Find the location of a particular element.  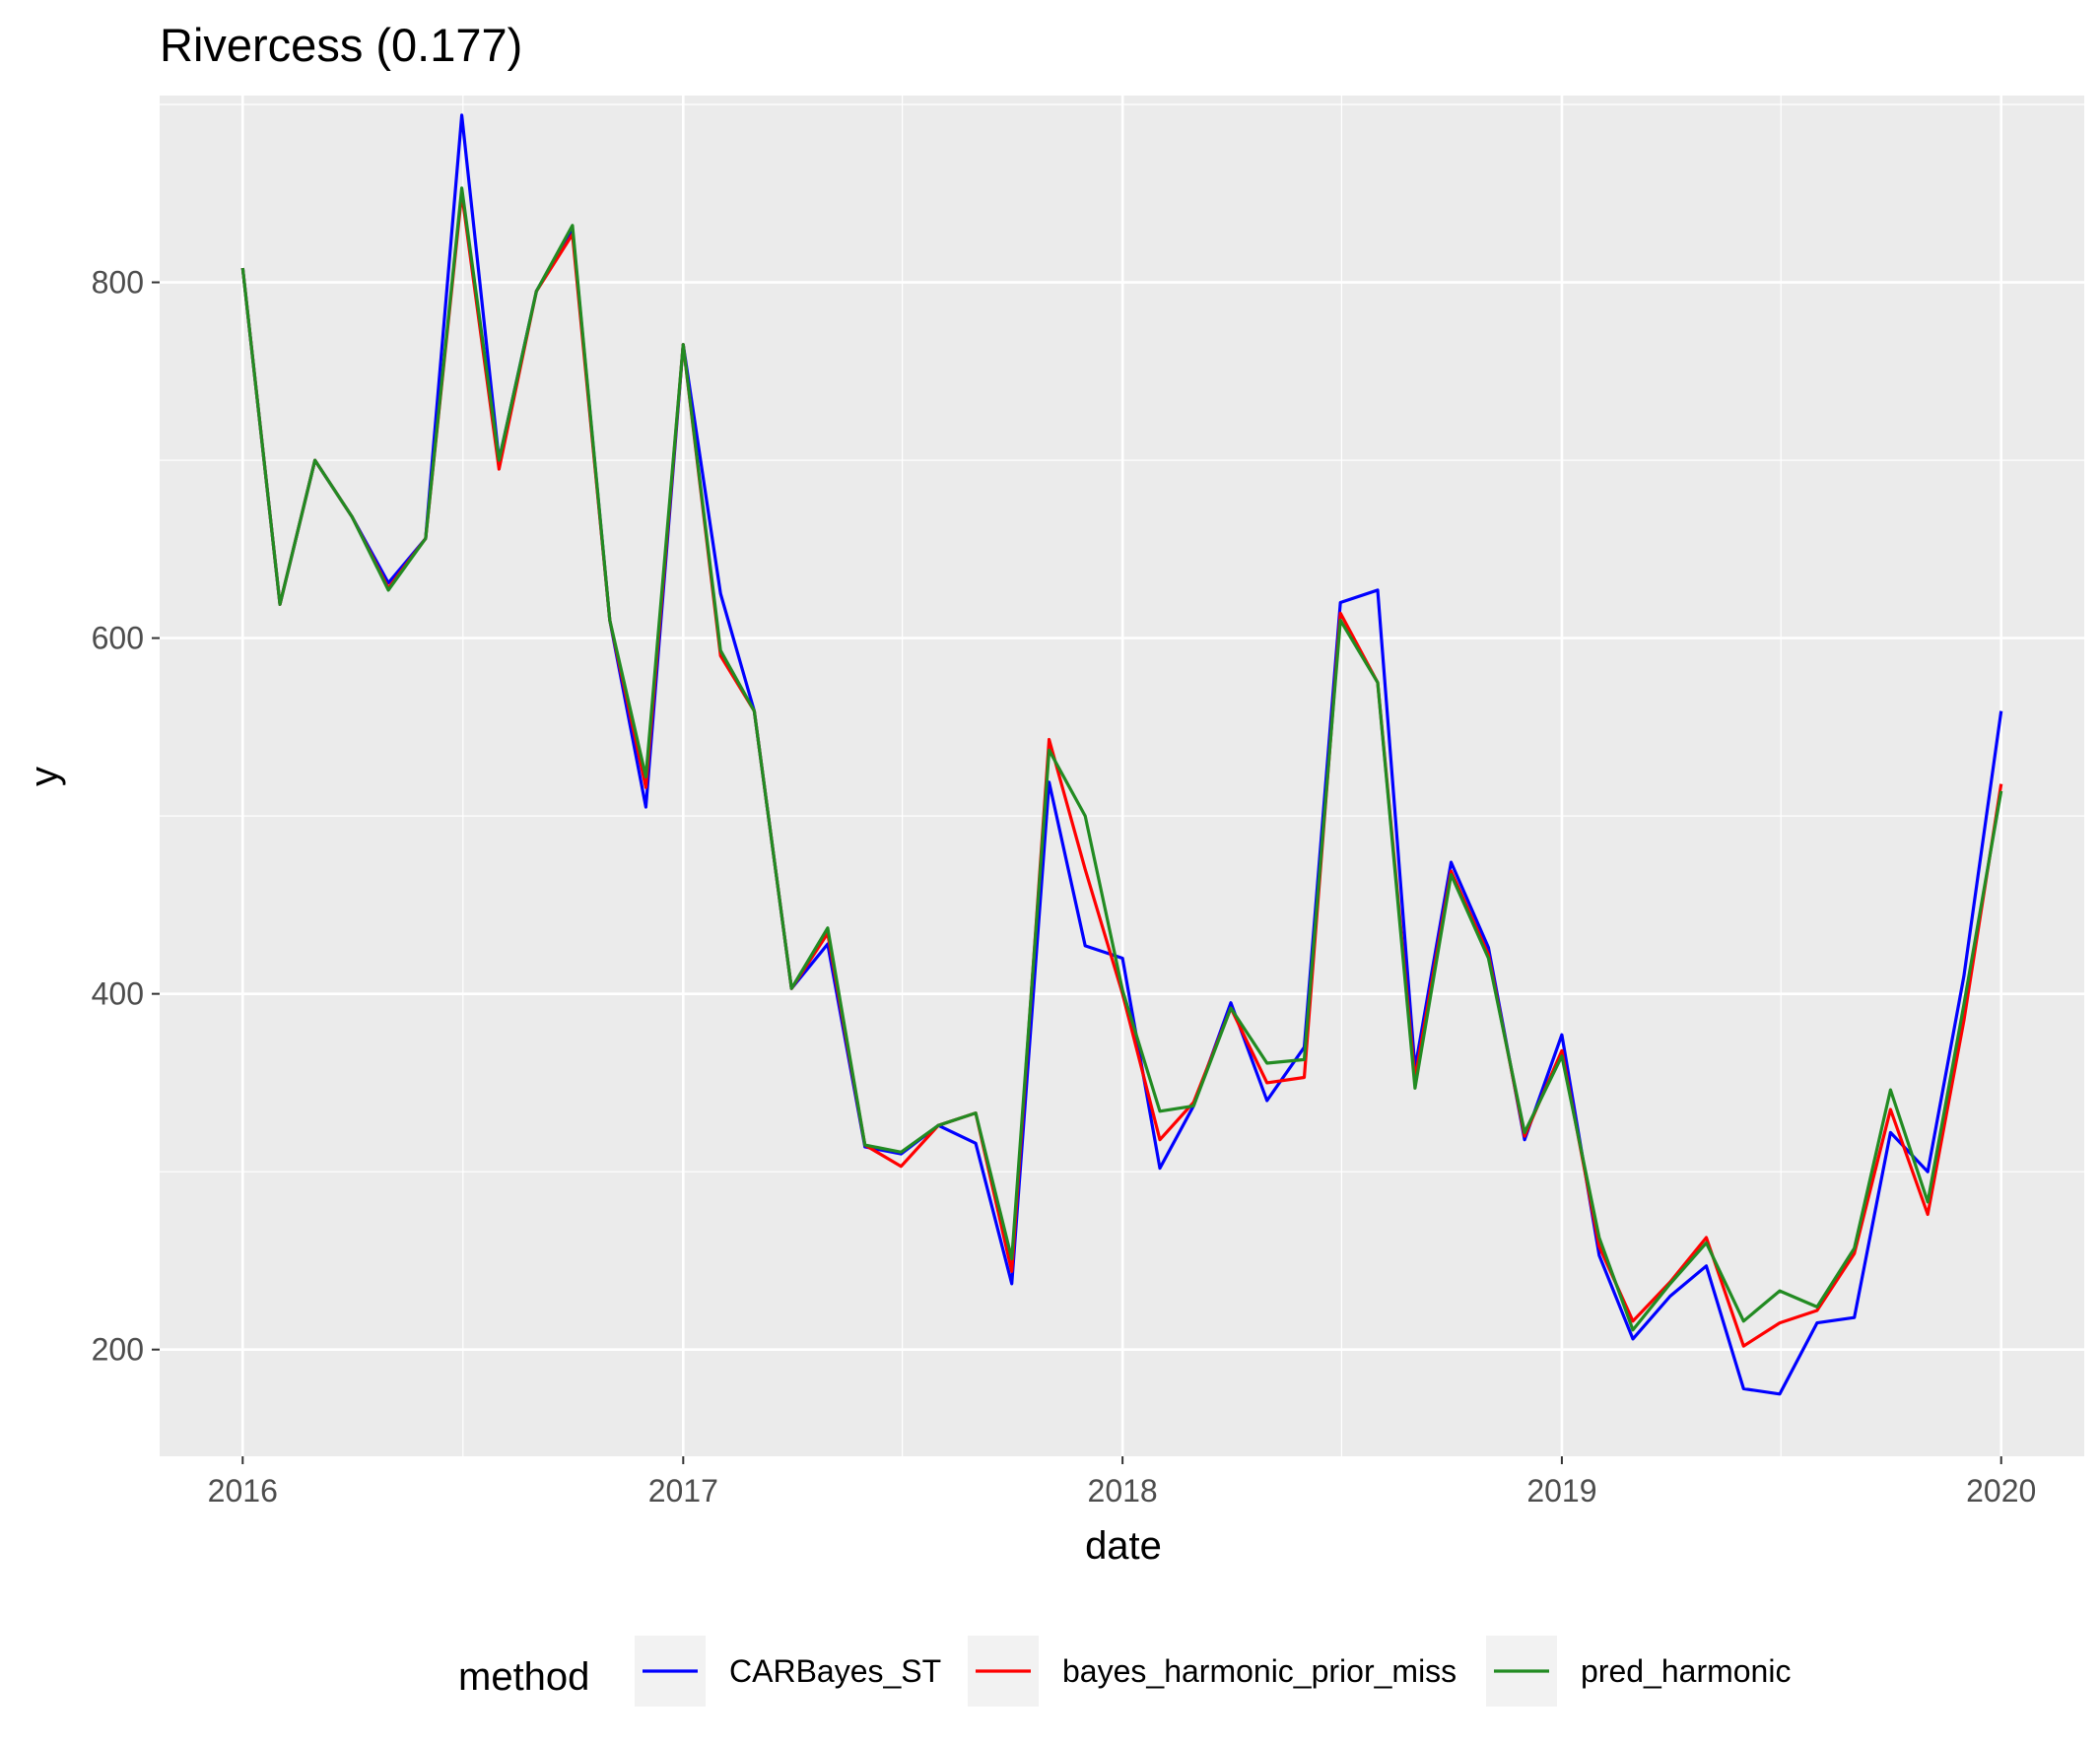

x-axis: 2016 2017 2018 2019 2020 is located at coordinates (1122, 1483).